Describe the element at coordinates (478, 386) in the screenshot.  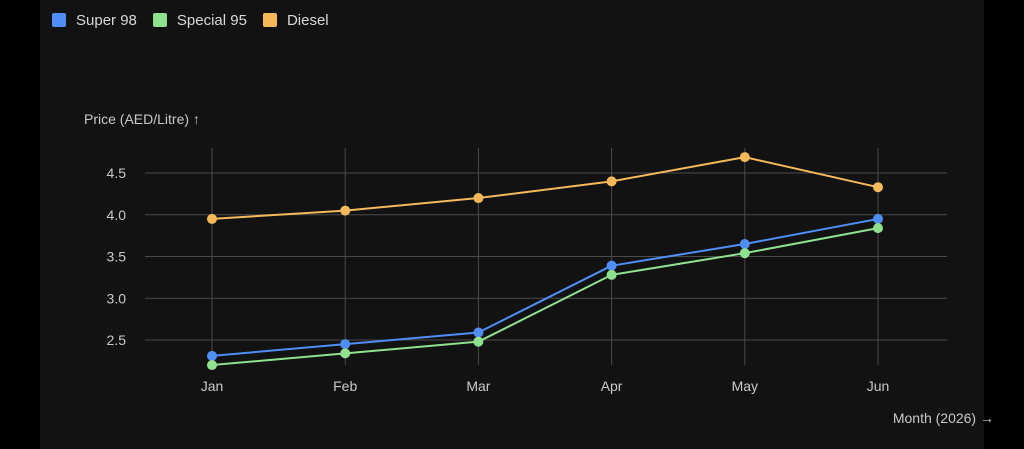
I see `x-tick-label: Mar` at that location.